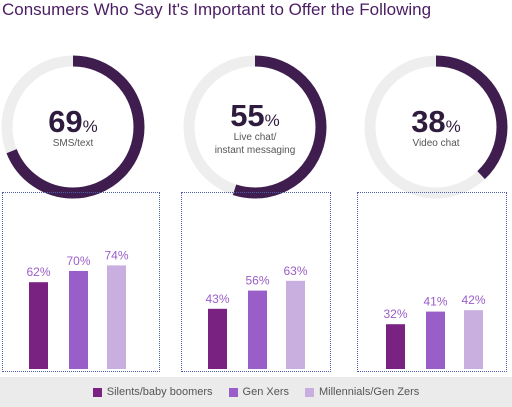 The height and width of the screenshot is (407, 512). What do you see at coordinates (65, 121) in the screenshot?
I see `gauge-value-sms: 69` at bounding box center [65, 121].